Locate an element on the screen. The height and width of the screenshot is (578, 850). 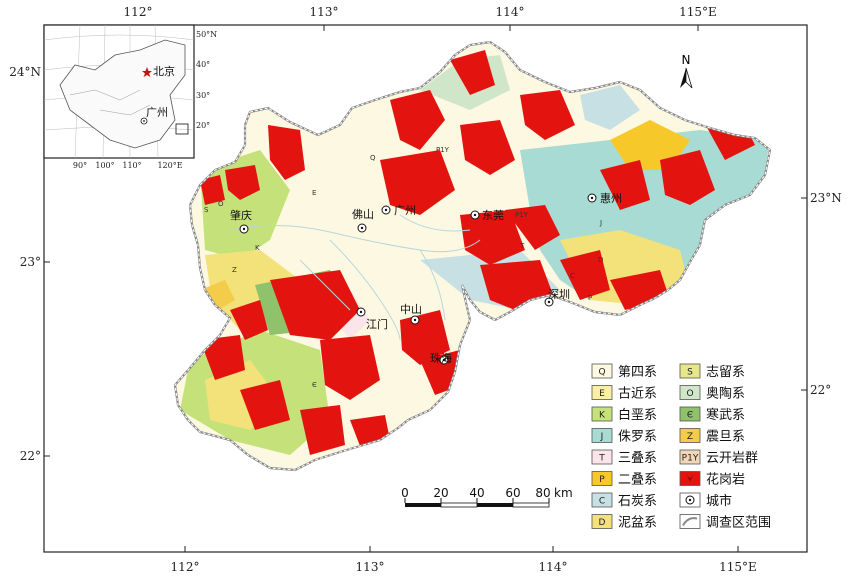
legend-item: 城市 is located at coordinates (705, 500).